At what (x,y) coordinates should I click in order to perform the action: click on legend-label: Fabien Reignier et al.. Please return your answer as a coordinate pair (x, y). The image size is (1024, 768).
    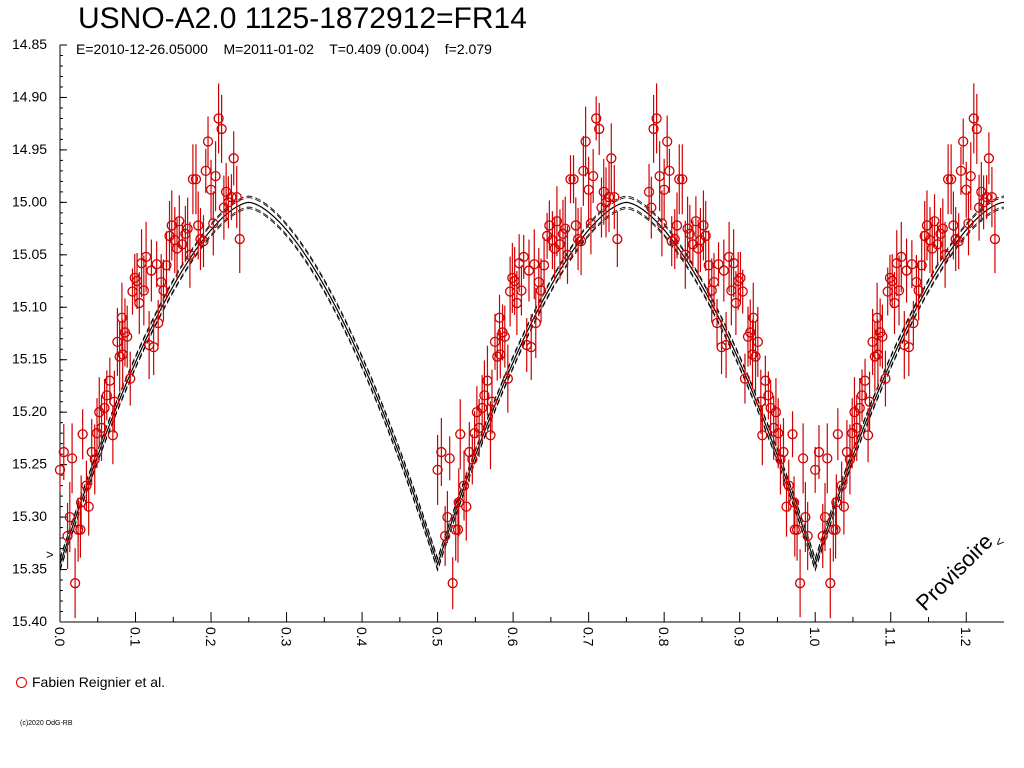
    Looking at the image, I should click on (99, 682).